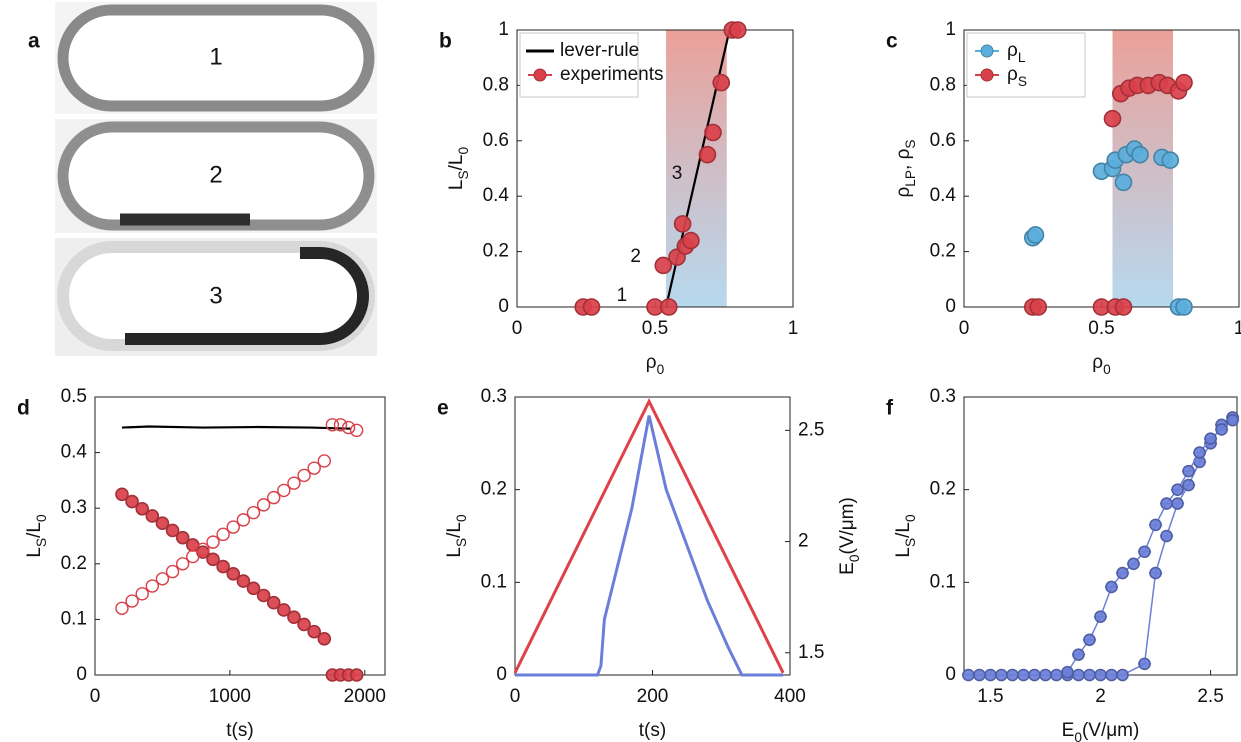 The image size is (1241, 742). Describe the element at coordinates (790, 696) in the screenshot. I see `x-tick-label: 400` at that location.